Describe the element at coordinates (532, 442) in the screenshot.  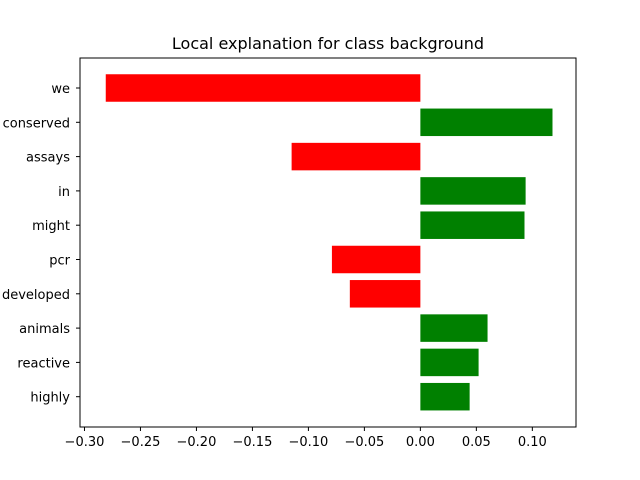
I see `x-tick-label: 0.10` at that location.